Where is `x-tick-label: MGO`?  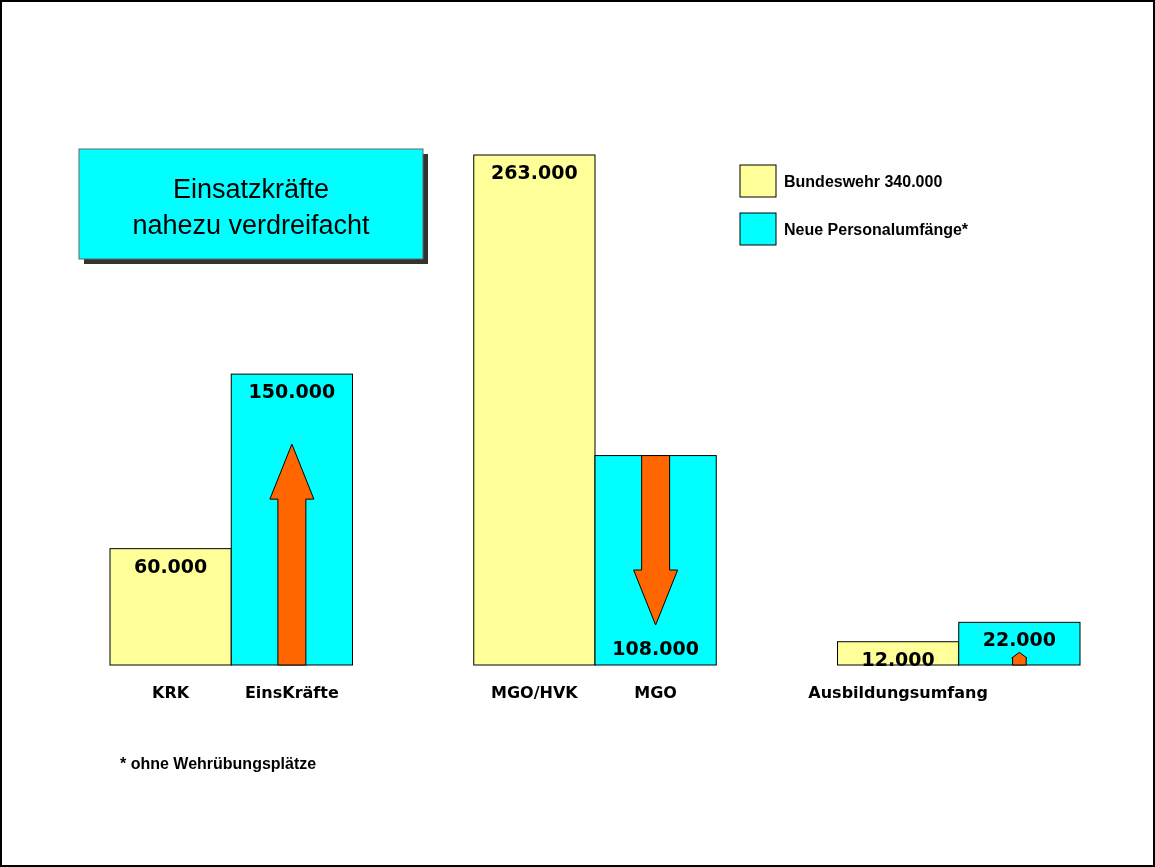 x-tick-label: MGO is located at coordinates (655, 692).